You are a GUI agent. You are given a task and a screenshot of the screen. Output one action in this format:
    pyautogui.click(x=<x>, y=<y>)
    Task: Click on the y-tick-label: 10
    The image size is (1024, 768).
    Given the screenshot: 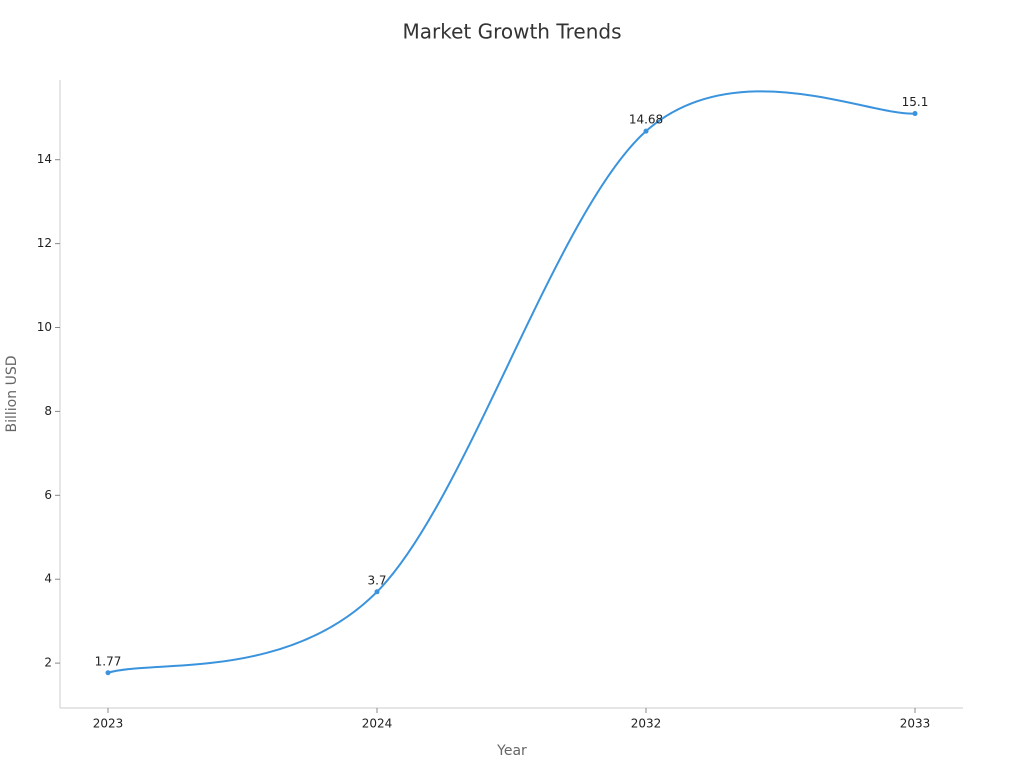 What is the action you would take?
    pyautogui.click(x=44, y=327)
    